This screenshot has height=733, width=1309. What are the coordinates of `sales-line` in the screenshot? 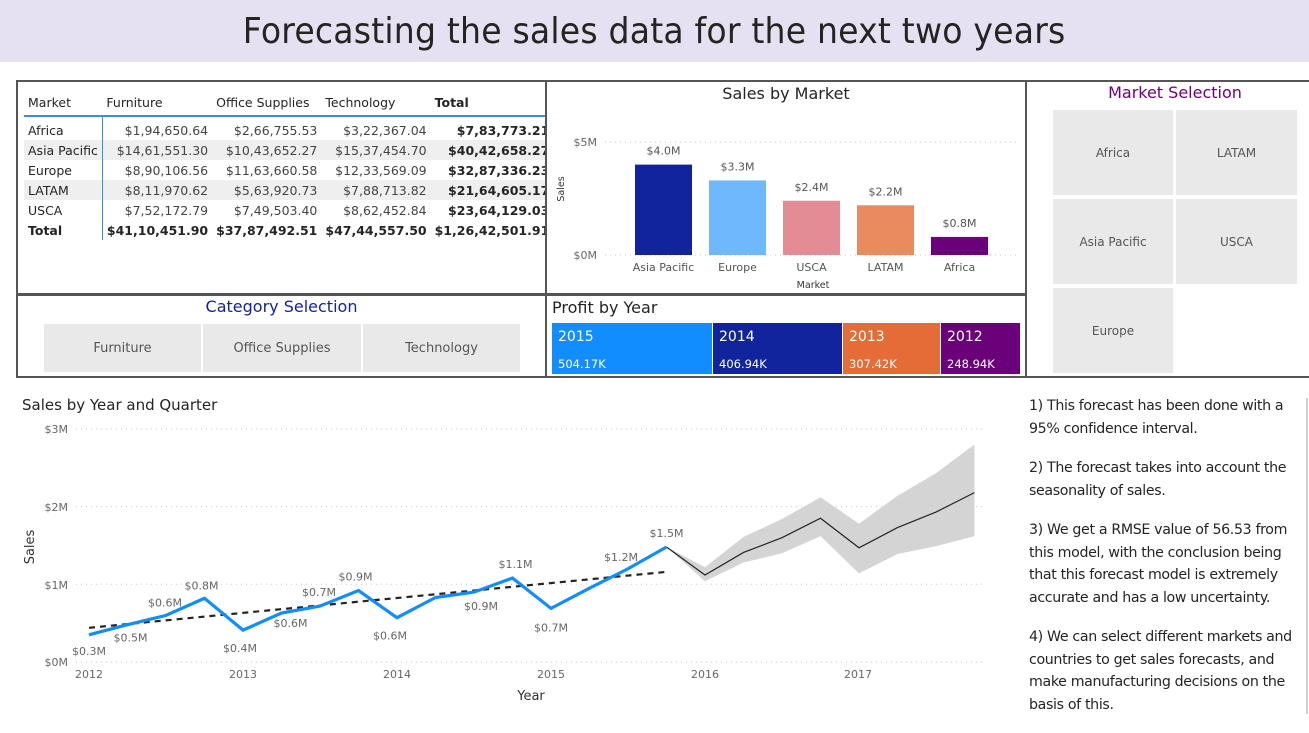 It's located at (378, 591).